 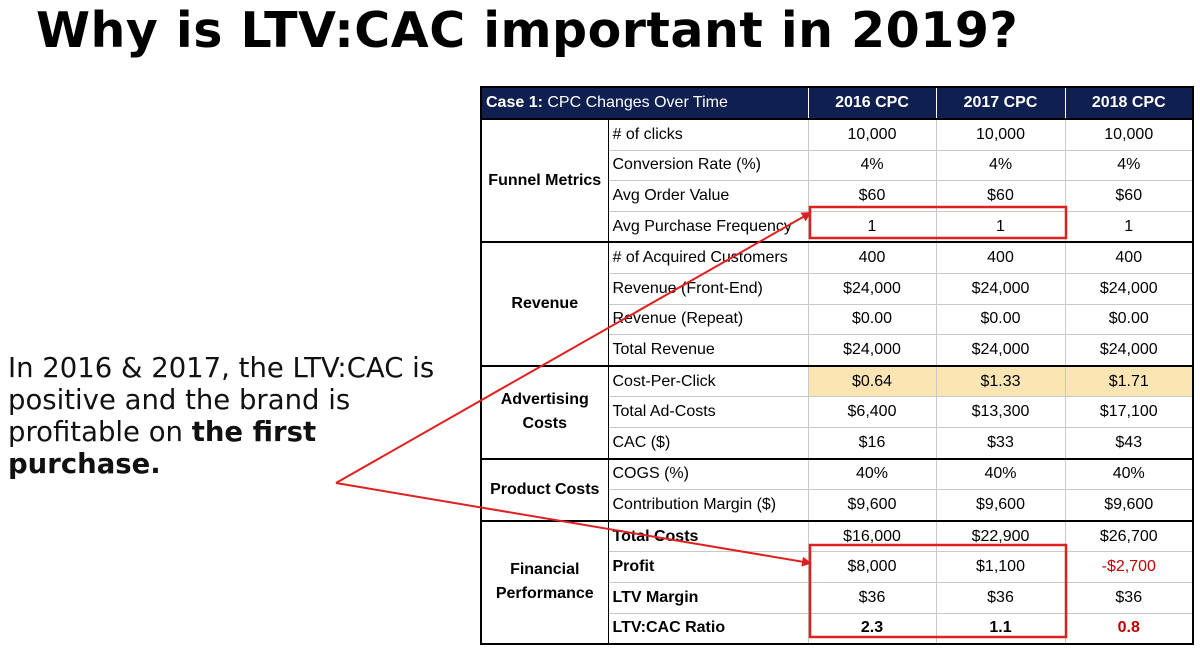 What do you see at coordinates (708, 350) in the screenshot?
I see `metric-label: Total Revenue` at bounding box center [708, 350].